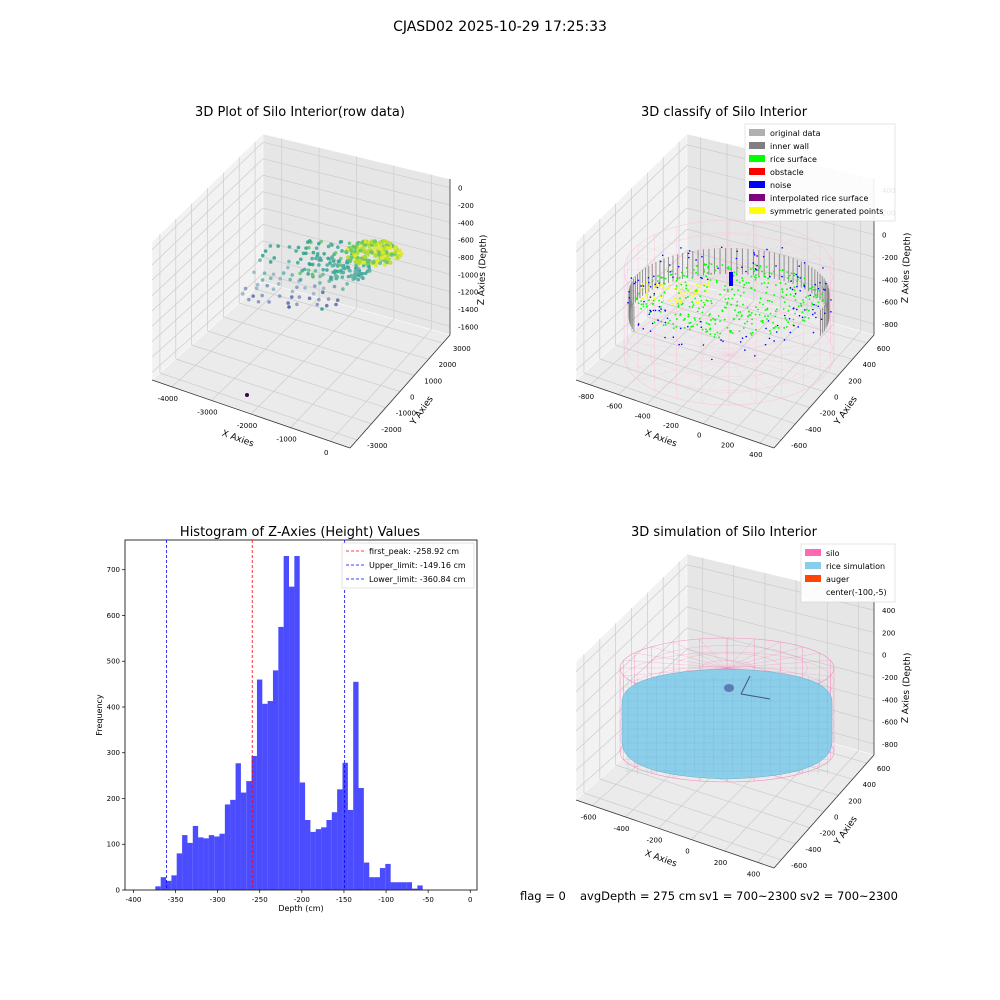  I want to click on sim-z-tick-label: 0, so click(884, 656).